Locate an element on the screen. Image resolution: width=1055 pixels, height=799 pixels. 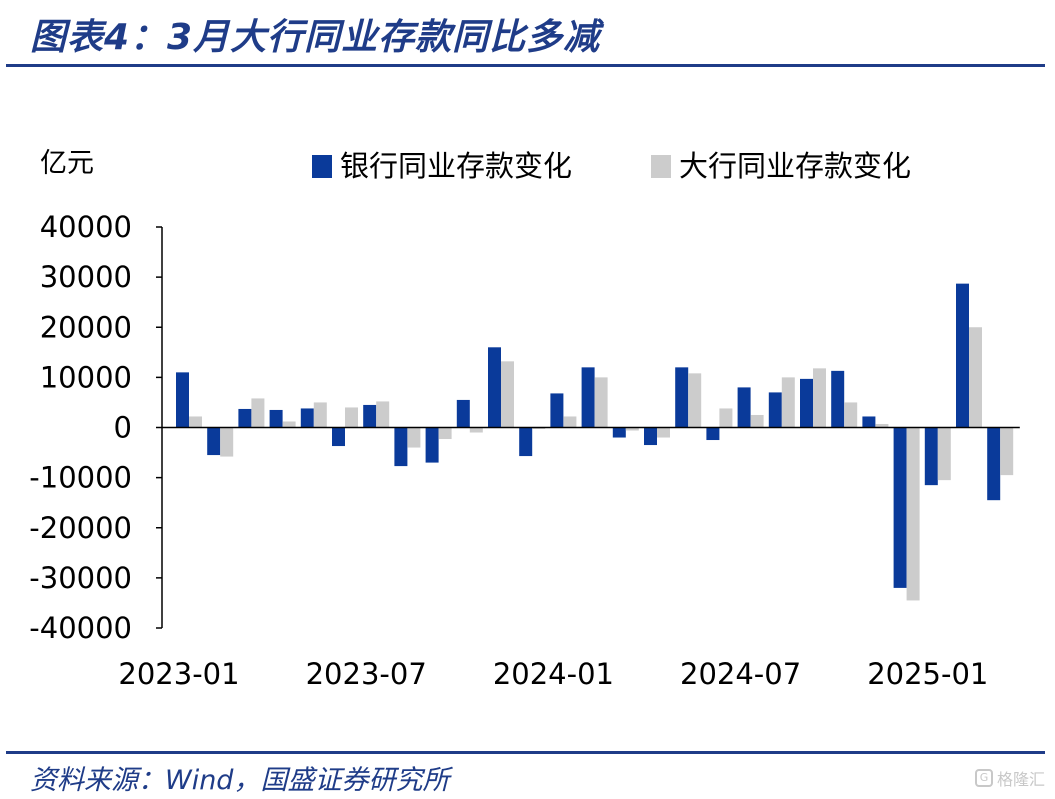
x-tick-label: 2024-07 is located at coordinates (740, 674).